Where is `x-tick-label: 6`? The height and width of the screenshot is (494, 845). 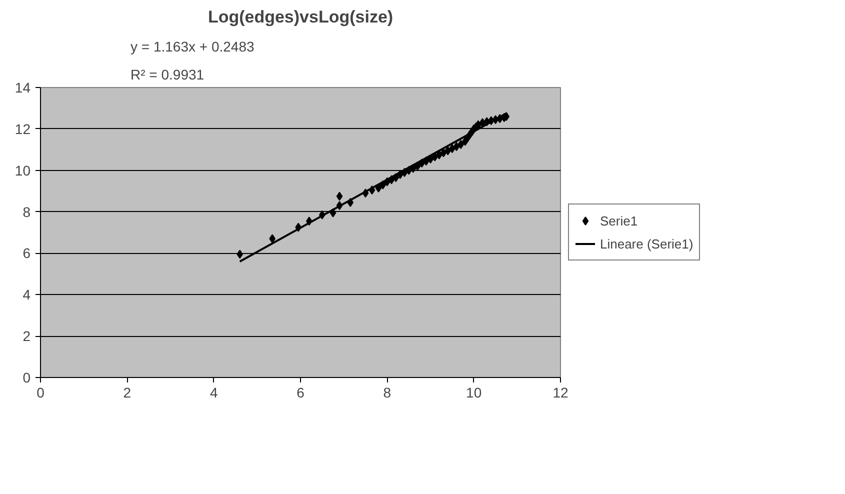
x-tick-label: 6 is located at coordinates (300, 392).